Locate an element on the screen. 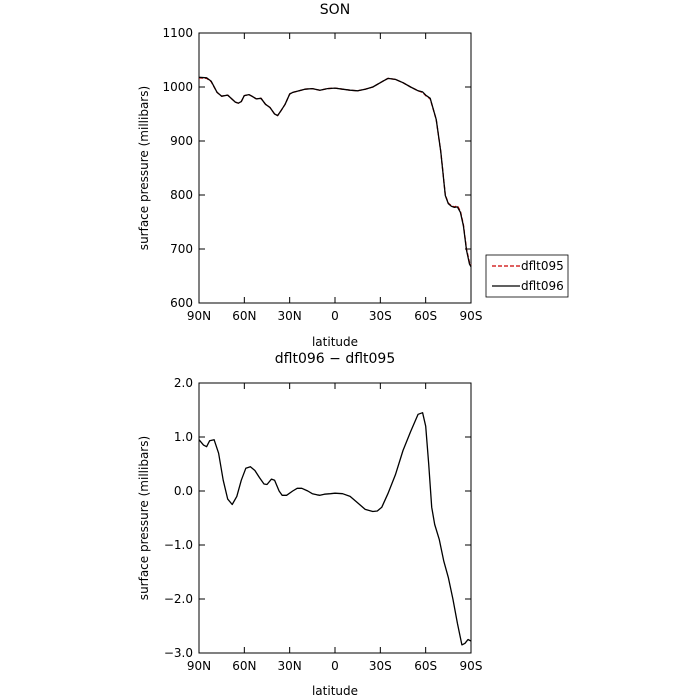 Image resolution: width=700 pixels, height=700 pixels. legend-box is located at coordinates (527, 276).